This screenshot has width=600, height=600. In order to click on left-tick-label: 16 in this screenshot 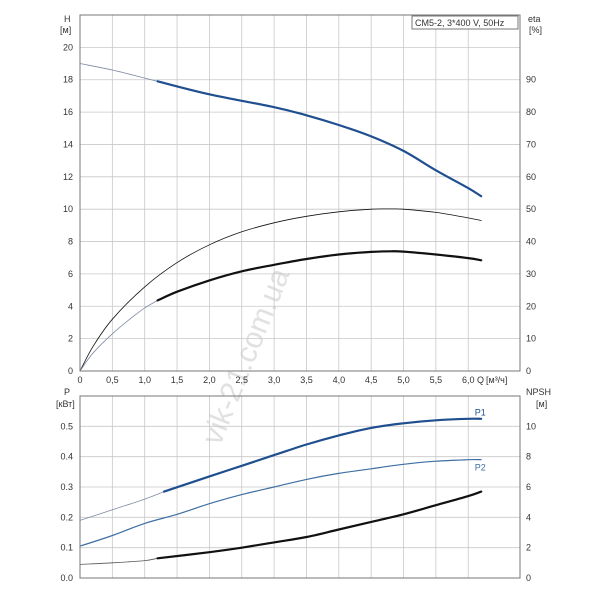, I will do `click(68, 112)`.